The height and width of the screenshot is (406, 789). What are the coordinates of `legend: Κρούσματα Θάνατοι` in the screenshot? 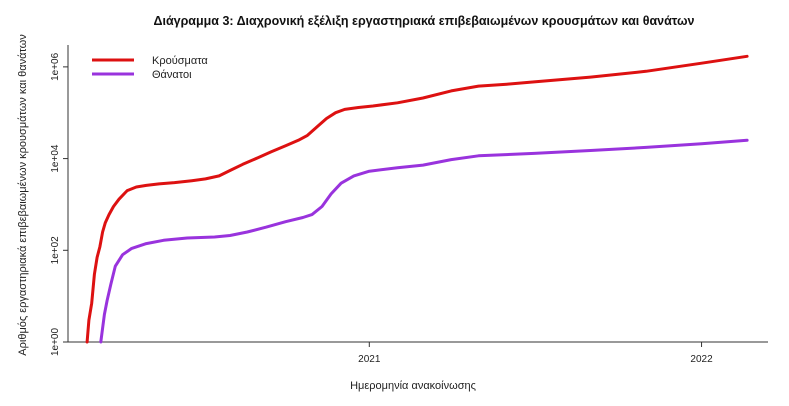 It's located at (150, 68).